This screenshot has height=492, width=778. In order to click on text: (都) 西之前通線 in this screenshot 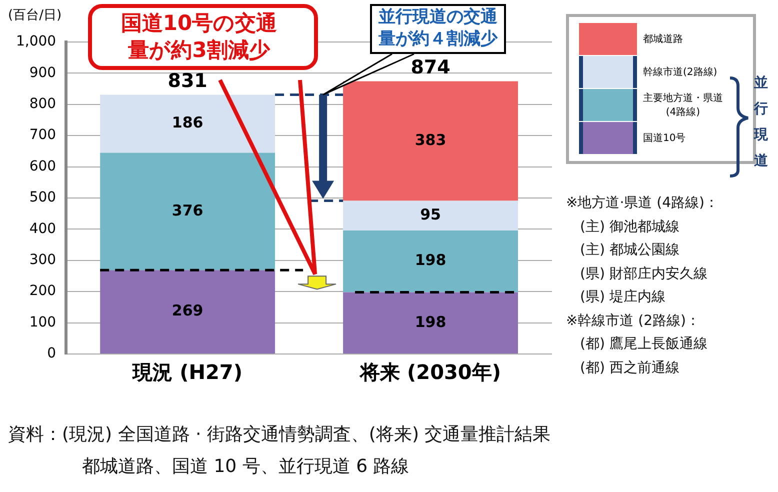, I will do `click(630, 367)`.